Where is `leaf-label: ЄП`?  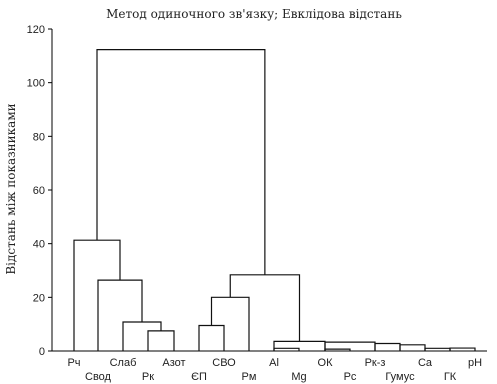 leaf-label: ЄП is located at coordinates (199, 377).